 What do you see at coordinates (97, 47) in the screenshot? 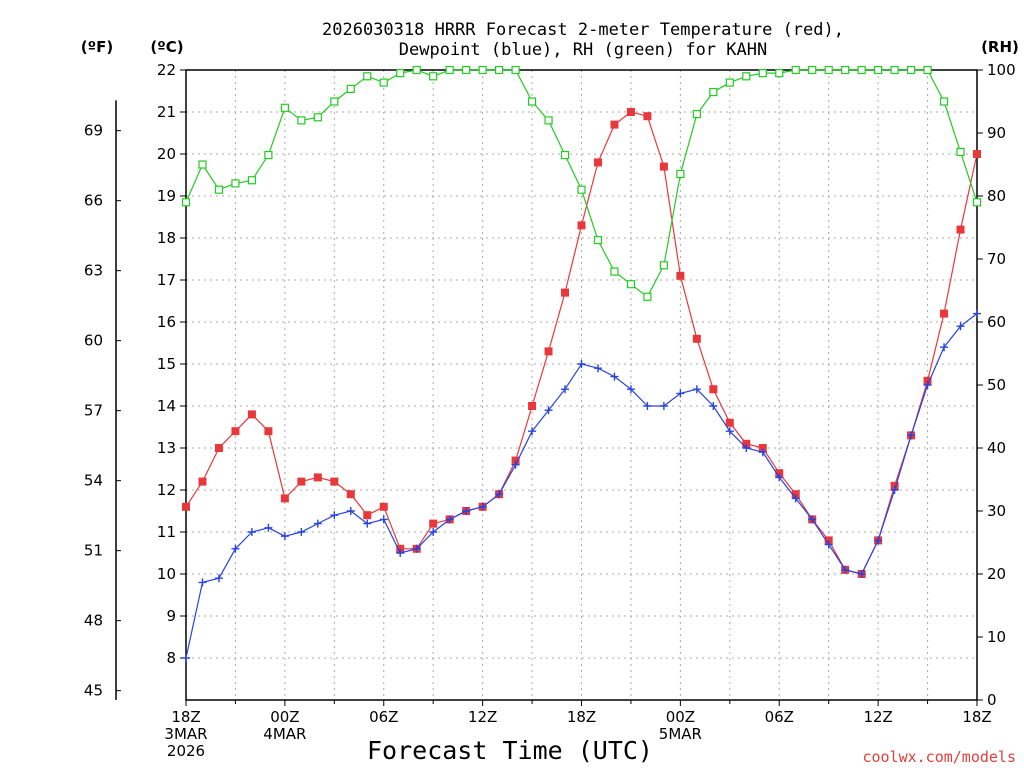
I see `fahrenheit-axis-label: (ºF)` at bounding box center [97, 47].